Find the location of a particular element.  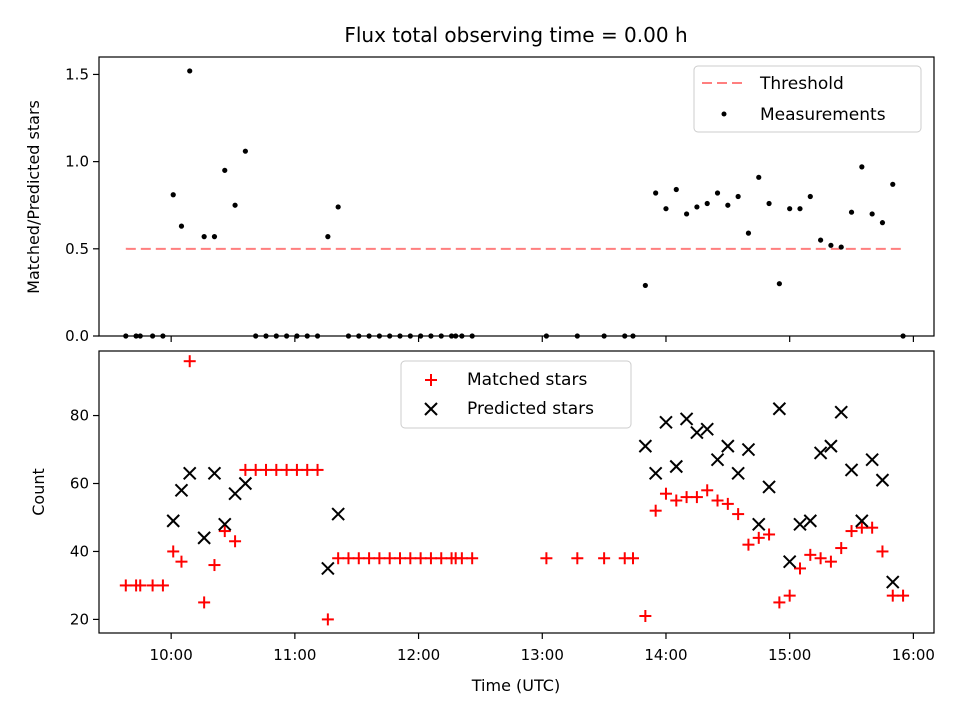

count-y-tick-label: 40 is located at coordinates (79, 551).